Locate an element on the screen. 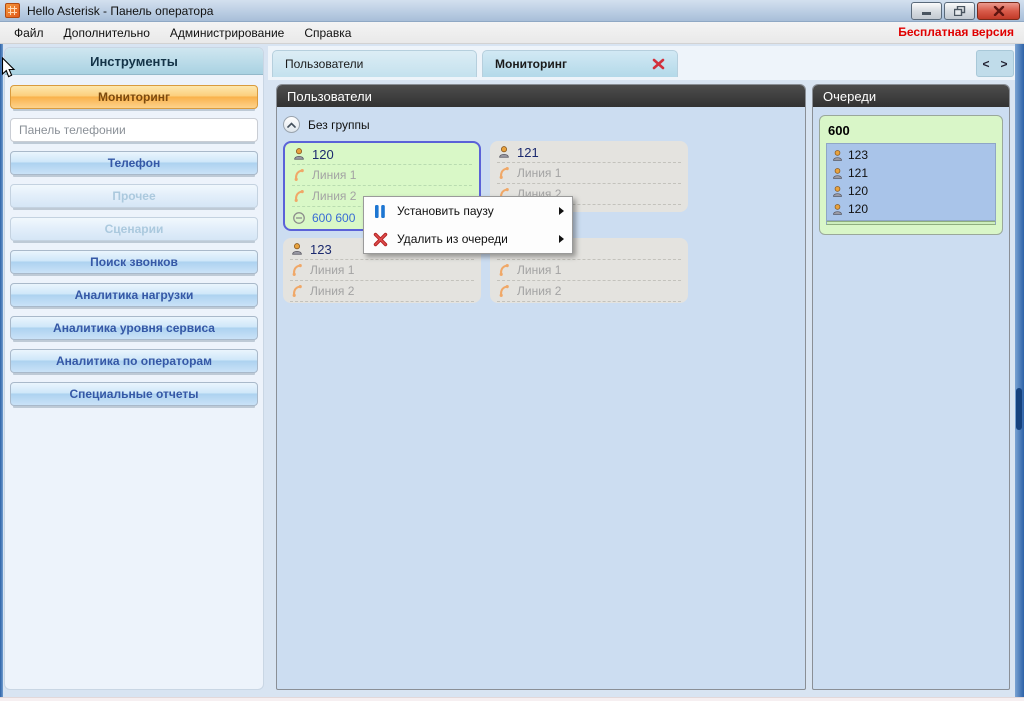 This screenshot has height=701, width=1024. free-version-label: Бесплатная версия is located at coordinates (956, 32).